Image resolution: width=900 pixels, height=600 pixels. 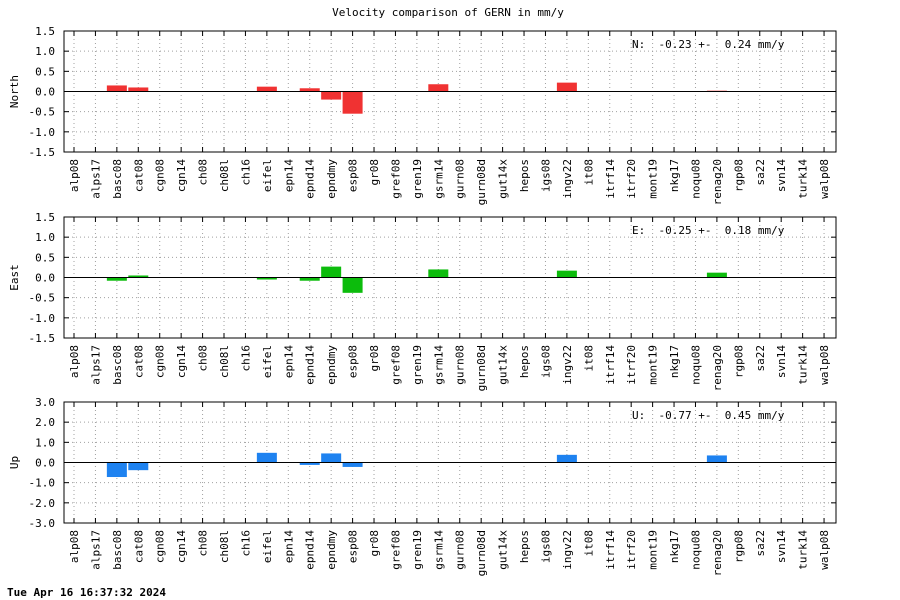 What do you see at coordinates (74, 175) in the screenshot?
I see `x-tick-label: alp08` at bounding box center [74, 175].